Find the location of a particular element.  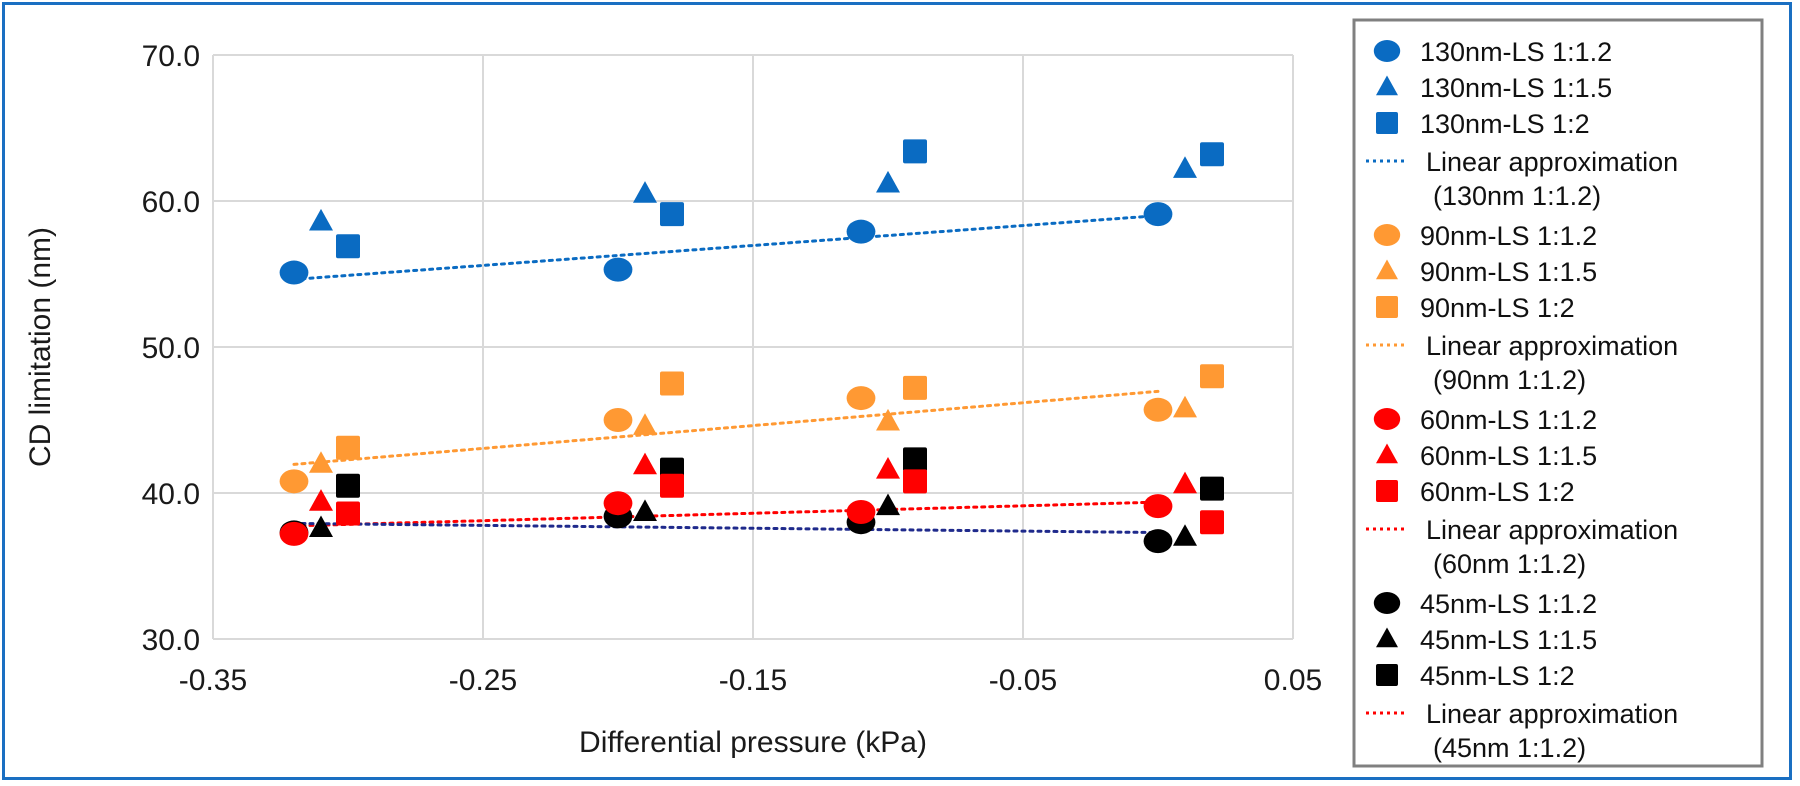

y-axis-title: CD limitation (nm) is located at coordinates (40, 347).